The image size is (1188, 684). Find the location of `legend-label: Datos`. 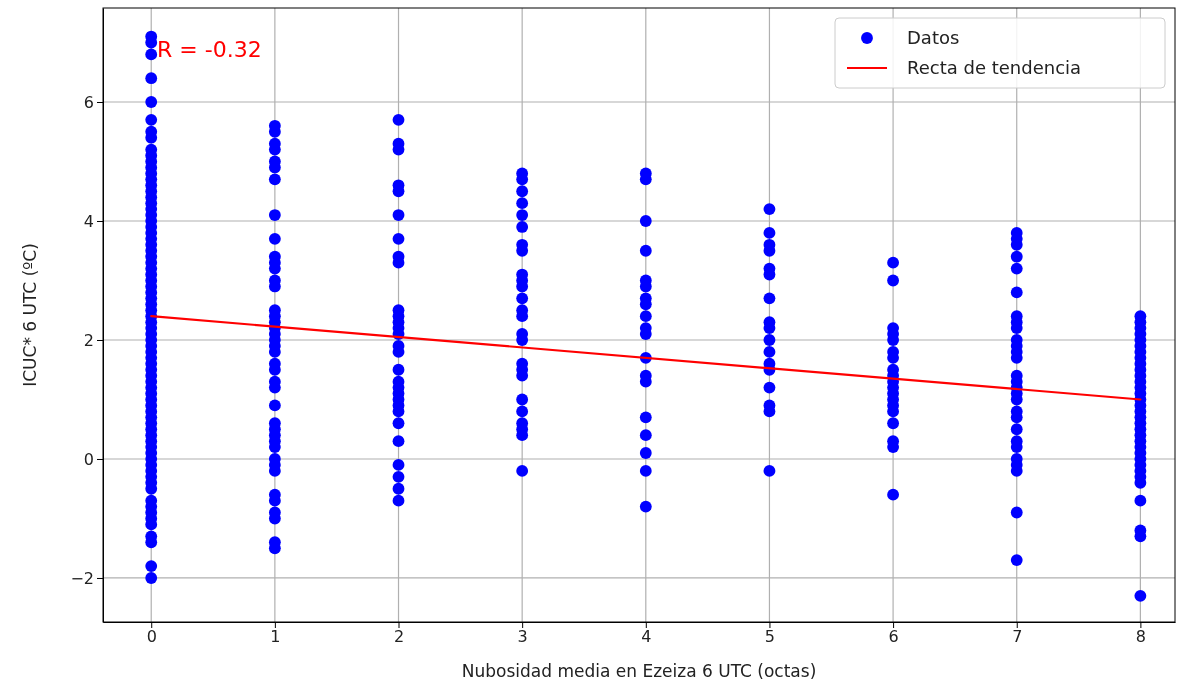

legend-label: Datos is located at coordinates (933, 37).